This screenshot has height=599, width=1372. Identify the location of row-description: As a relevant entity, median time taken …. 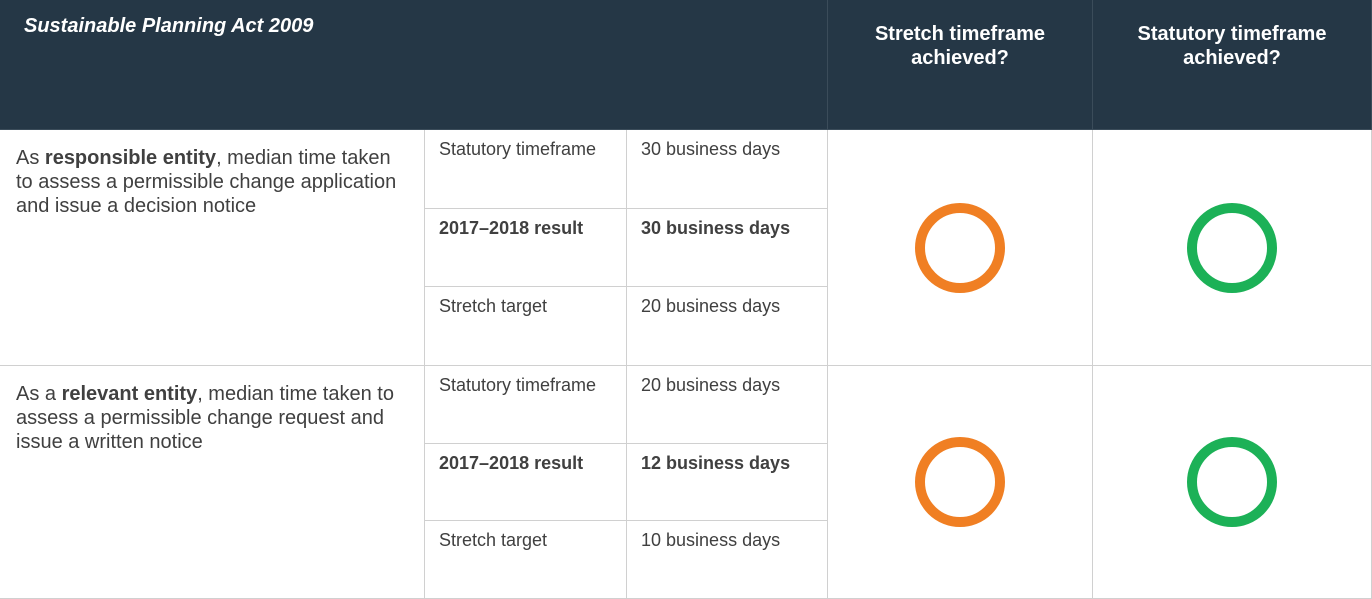
(212, 482).